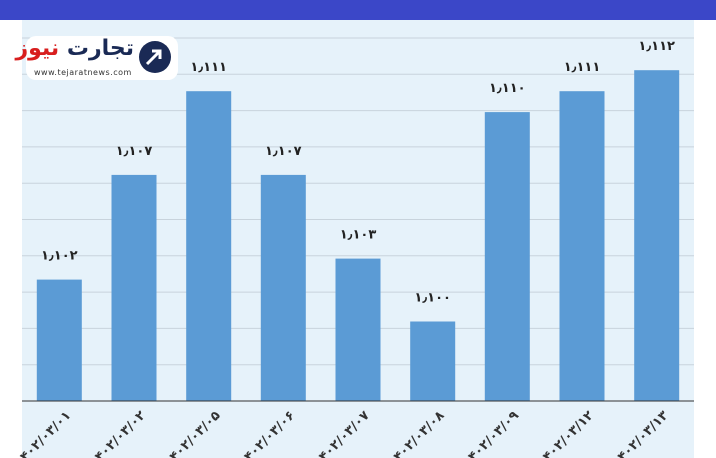 Image resolution: width=716 pixels, height=458 pixels. Describe the element at coordinates (83, 72) in the screenshot. I see `logo-url: www.tejaratnews.com` at that location.